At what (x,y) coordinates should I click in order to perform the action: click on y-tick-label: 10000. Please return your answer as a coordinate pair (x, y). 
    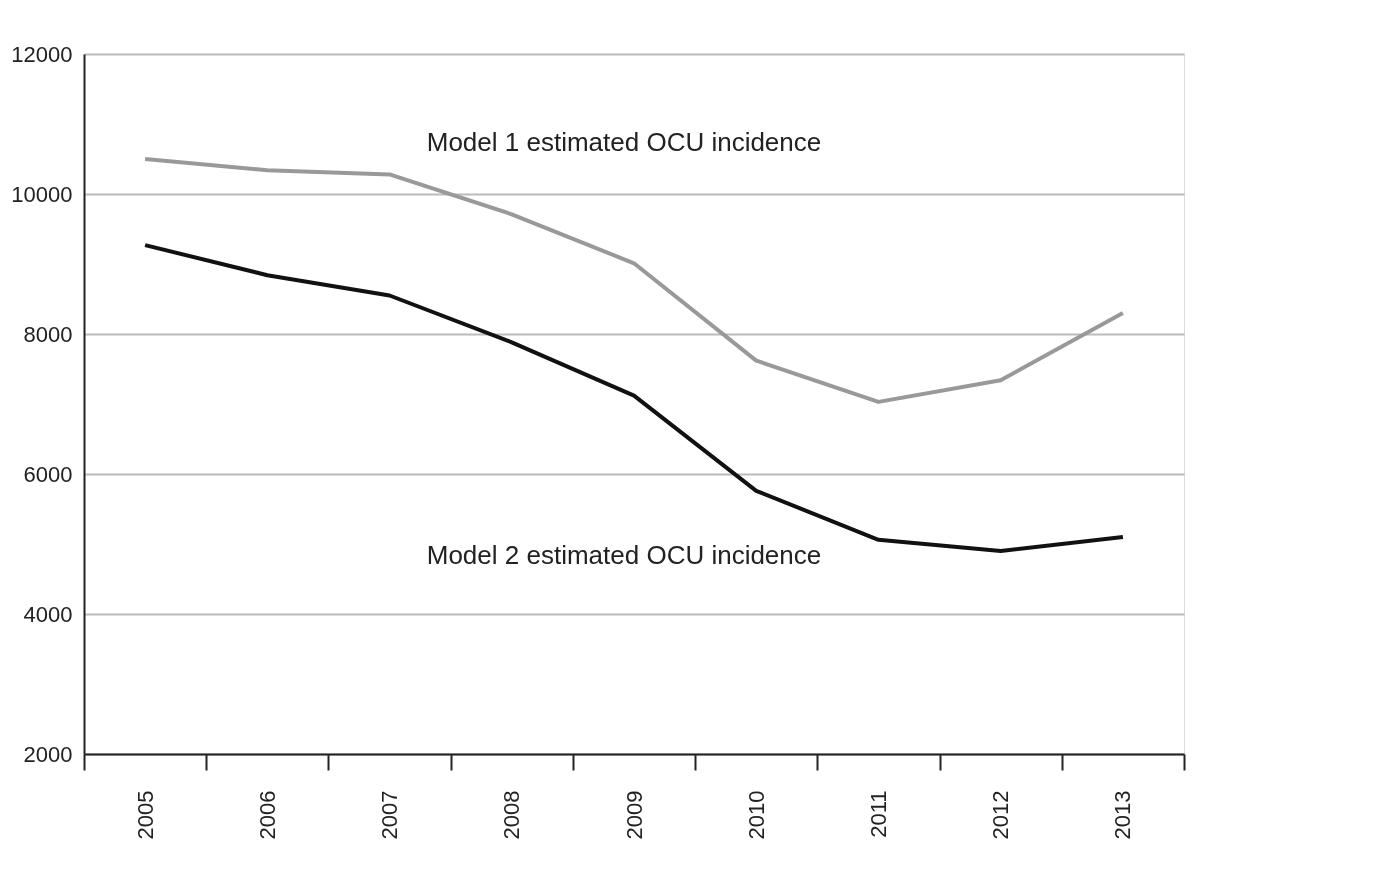
    Looking at the image, I should click on (42, 194).